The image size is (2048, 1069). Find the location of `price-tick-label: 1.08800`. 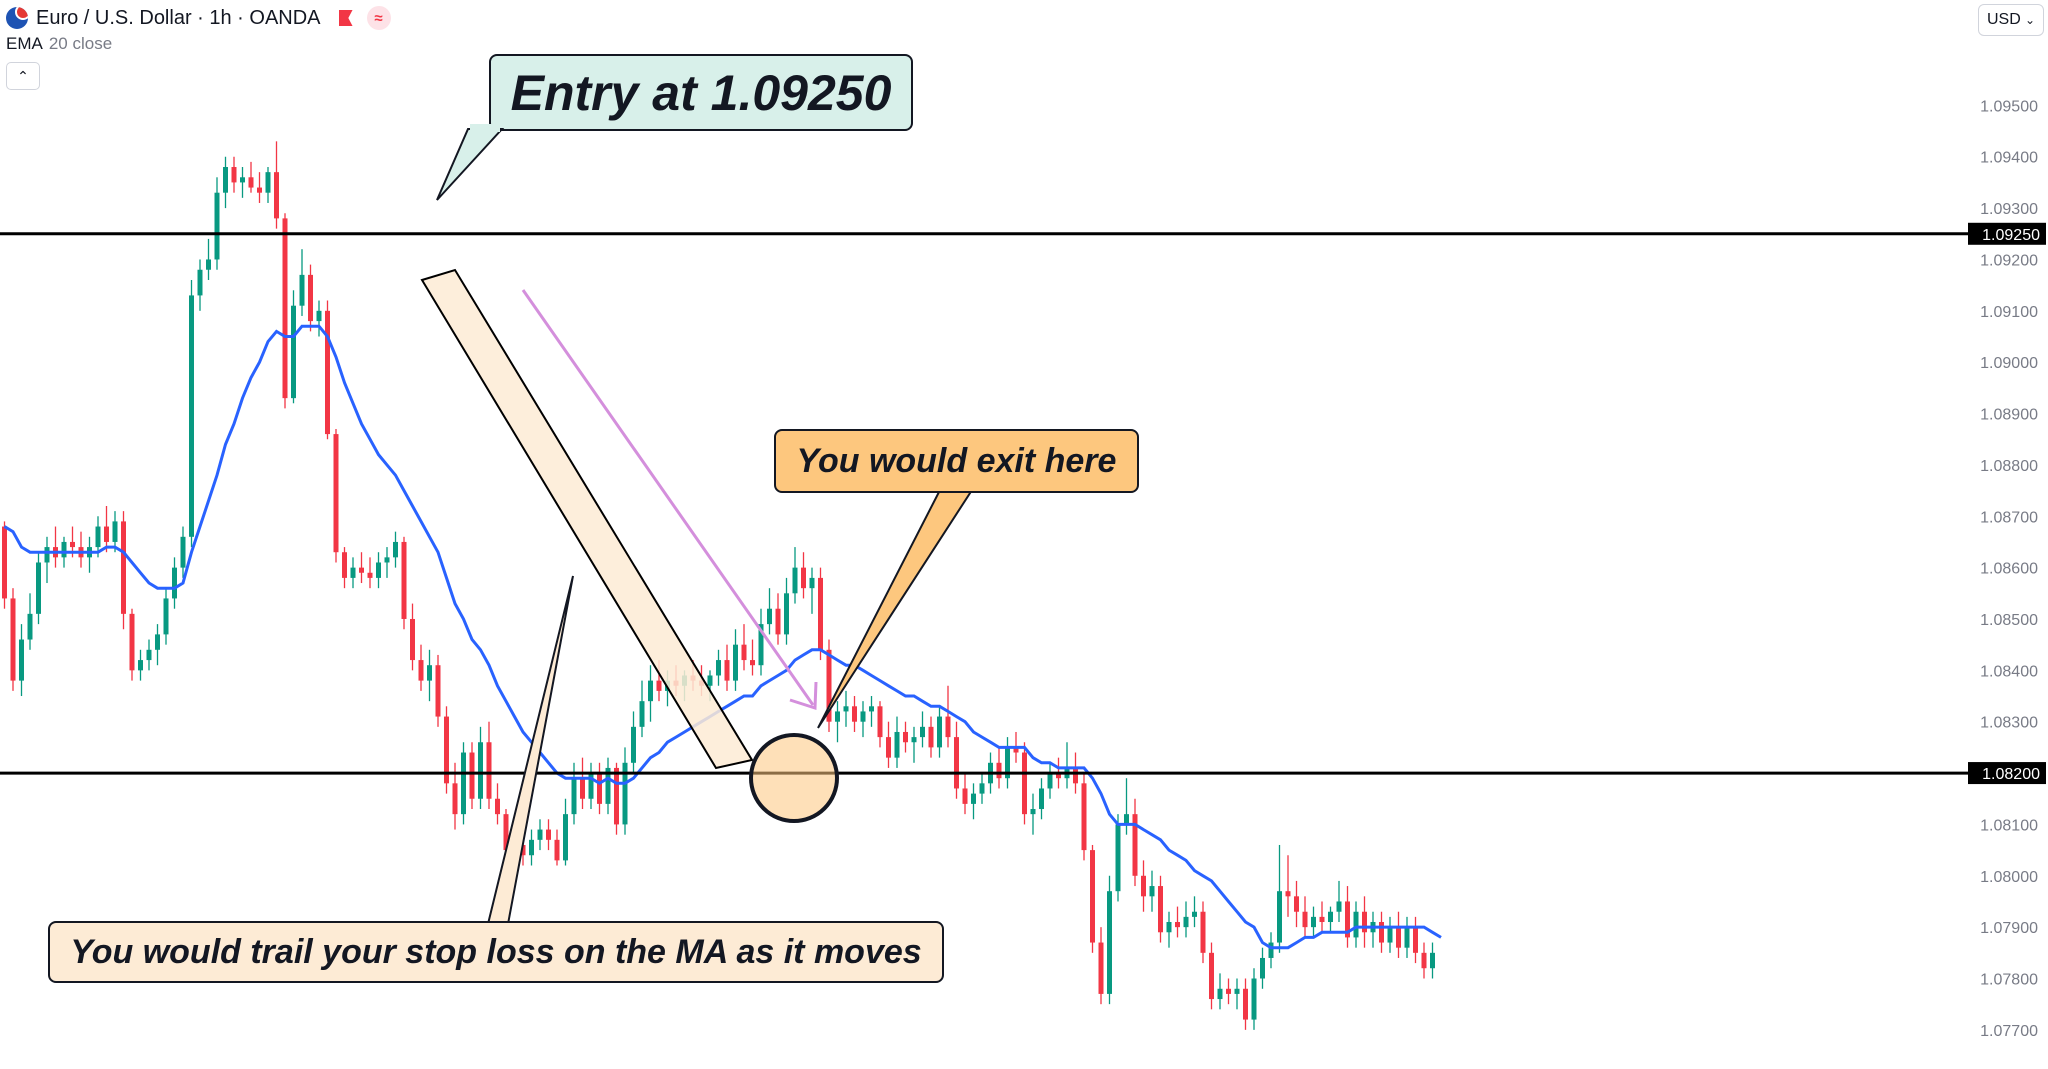

price-tick-label: 1.08800 is located at coordinates (2009, 466).